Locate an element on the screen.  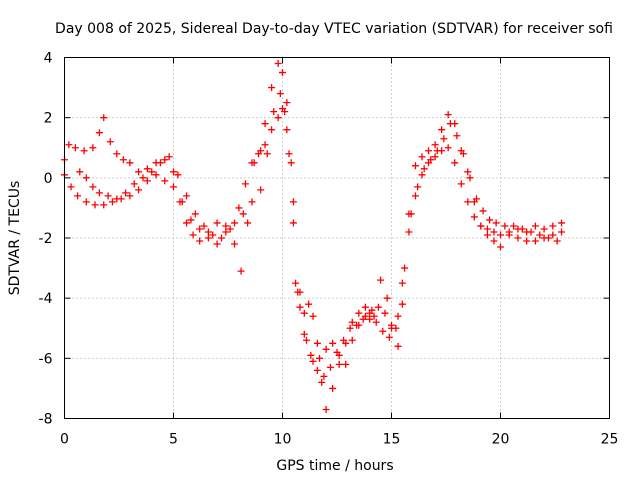
x-tick-label: 20 is located at coordinates (501, 440).